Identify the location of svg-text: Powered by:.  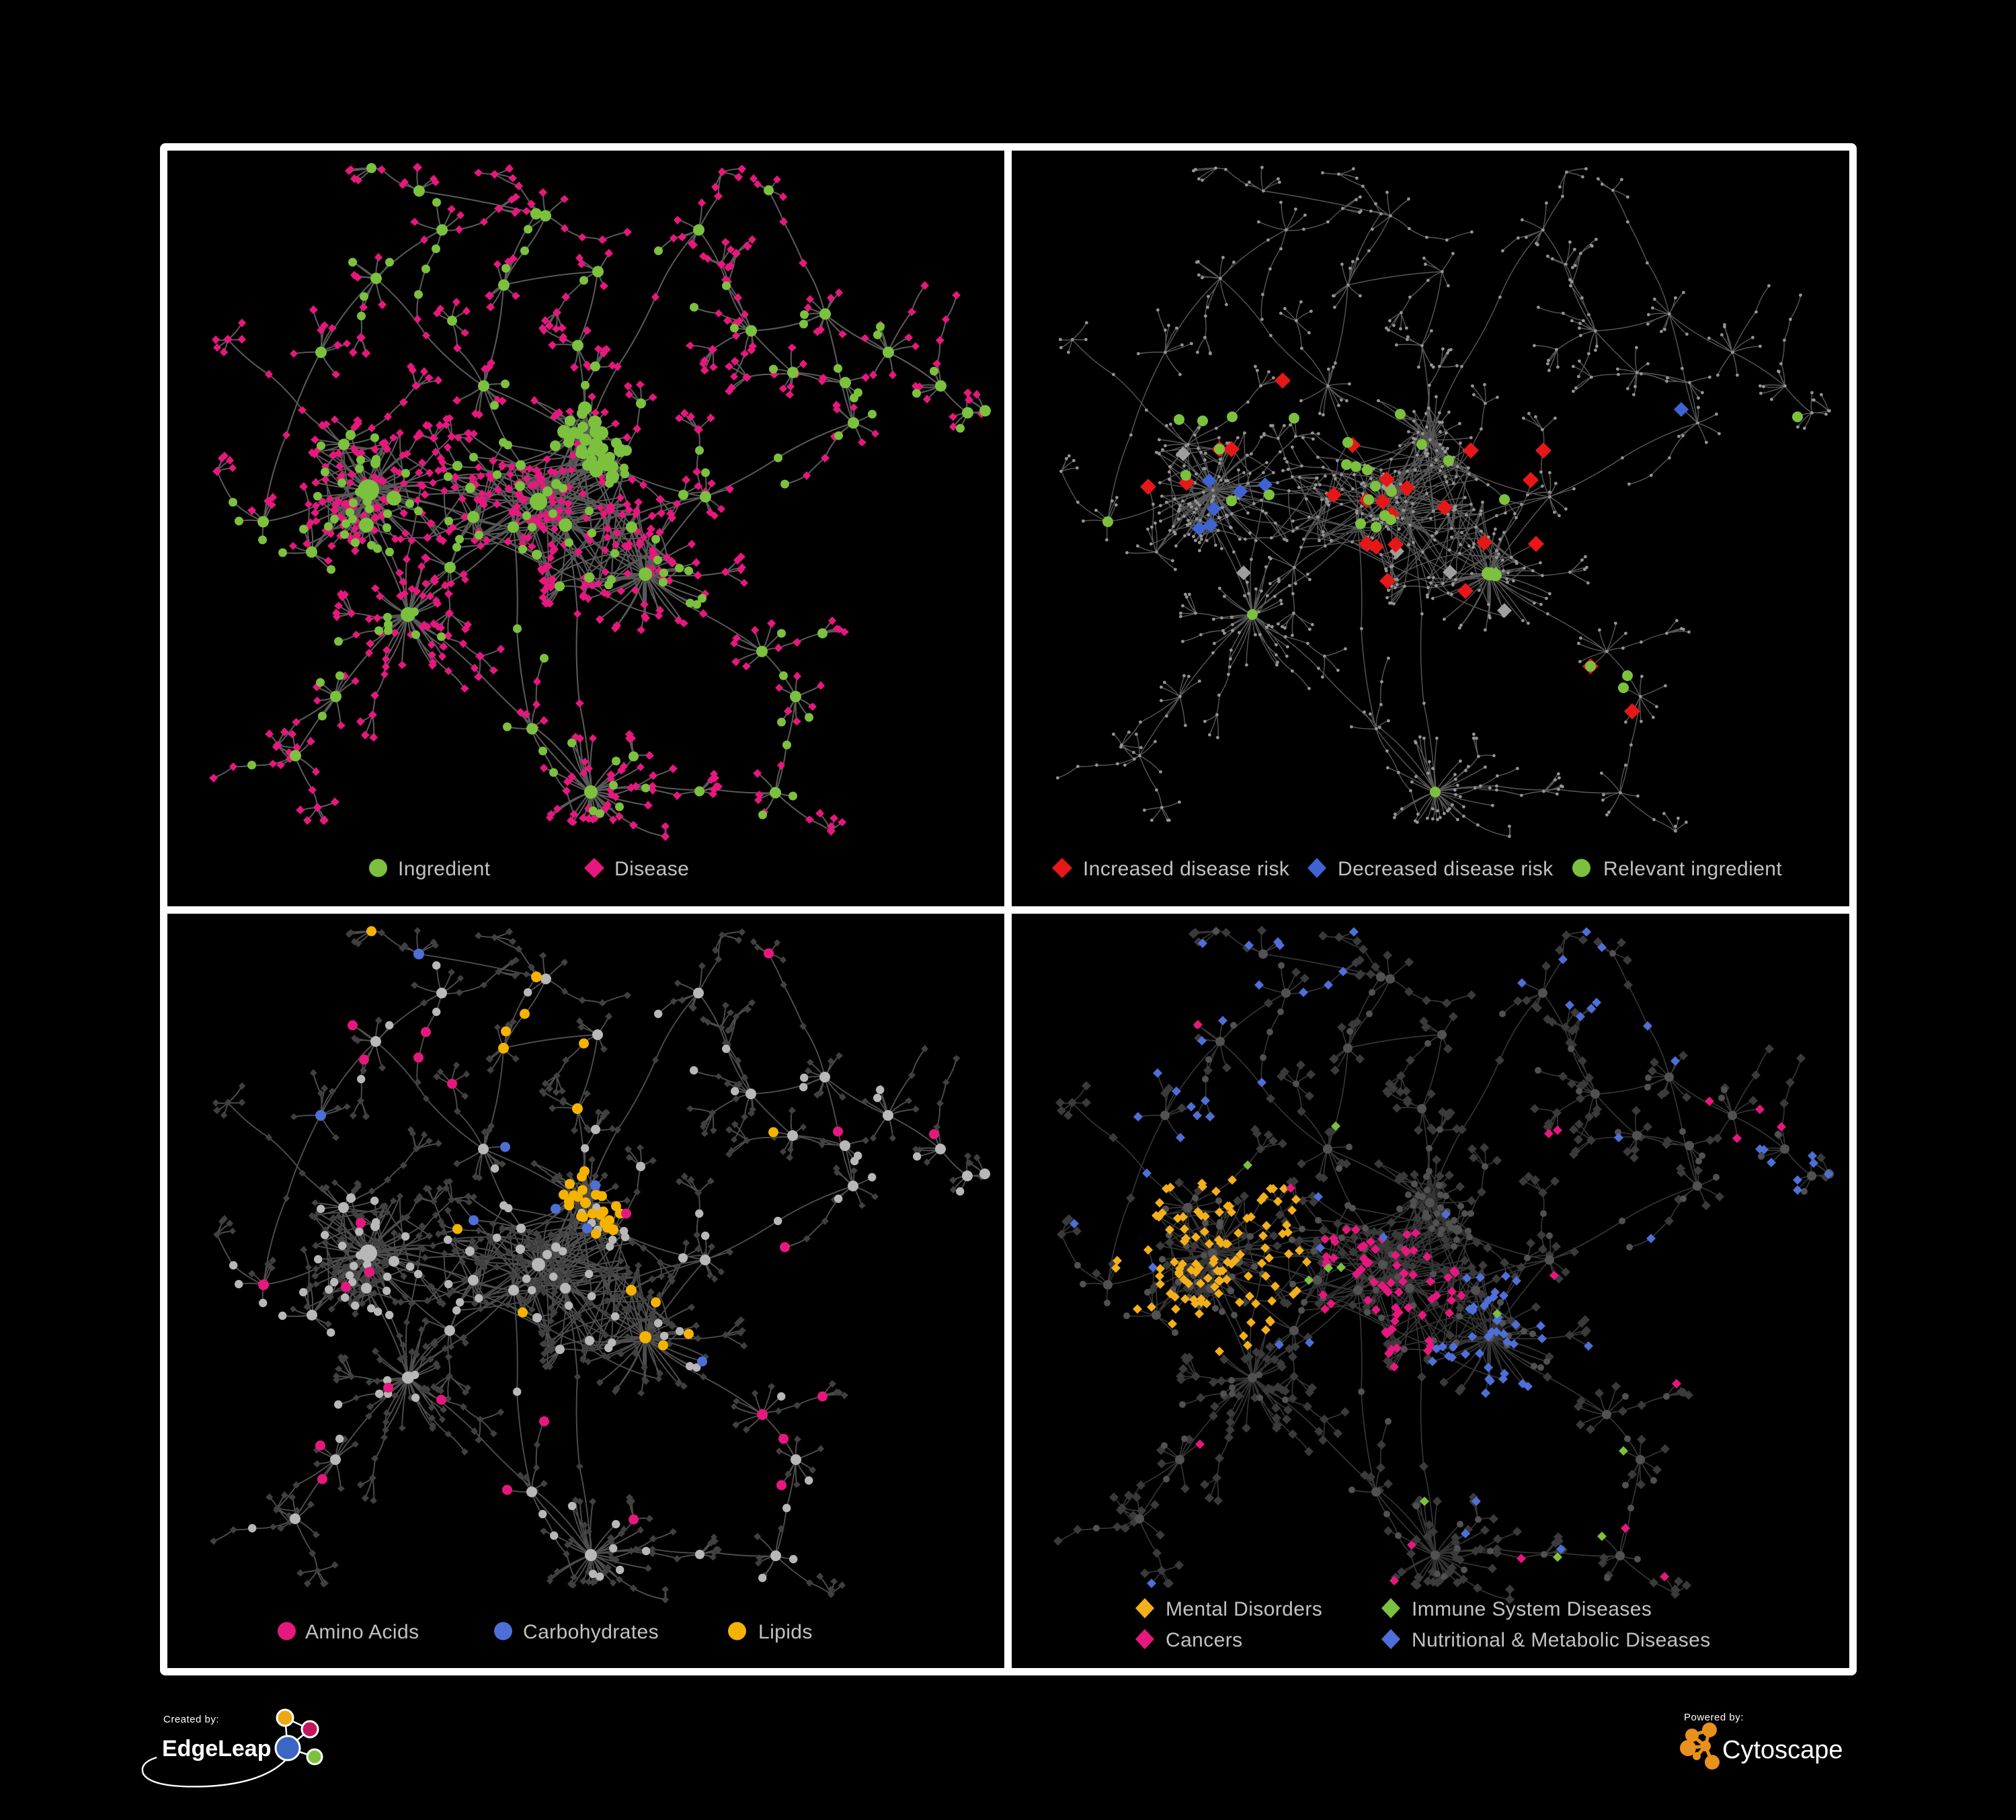
(1714, 1717).